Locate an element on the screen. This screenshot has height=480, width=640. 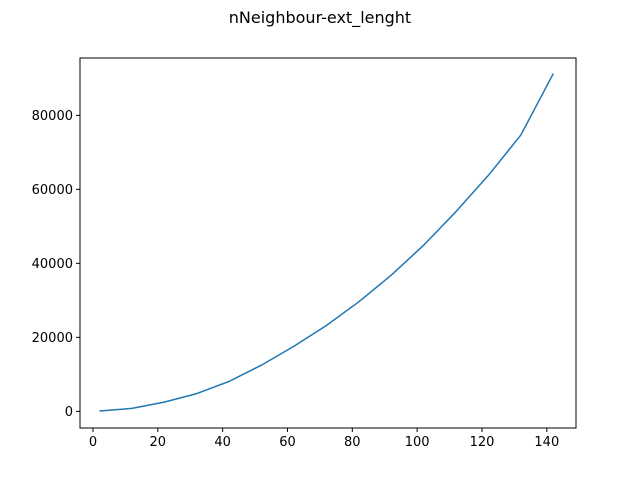
x-tick-label: 120 is located at coordinates (482, 442).